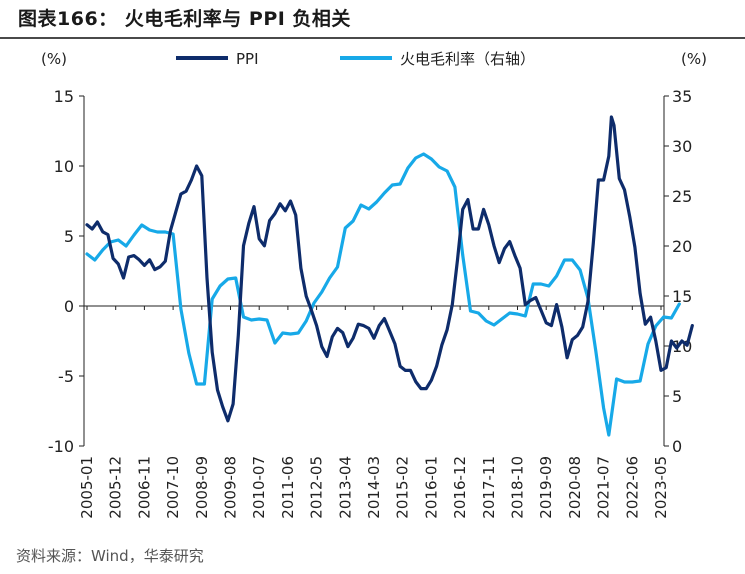 The width and height of the screenshot is (745, 574). What do you see at coordinates (247, 59) in the screenshot?
I see `legend-label-ppi: PPI` at bounding box center [247, 59].